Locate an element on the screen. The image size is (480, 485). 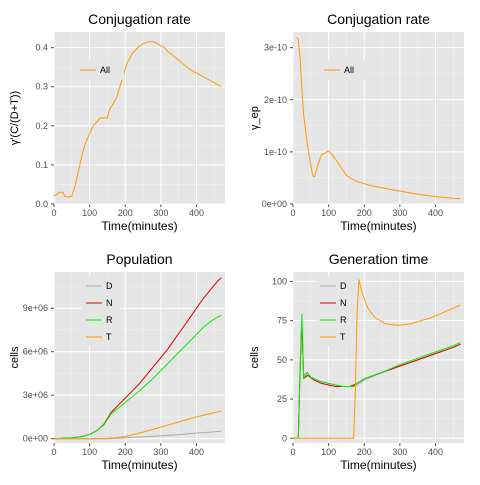
y-tick-label: 0.3 is located at coordinates (41, 87).